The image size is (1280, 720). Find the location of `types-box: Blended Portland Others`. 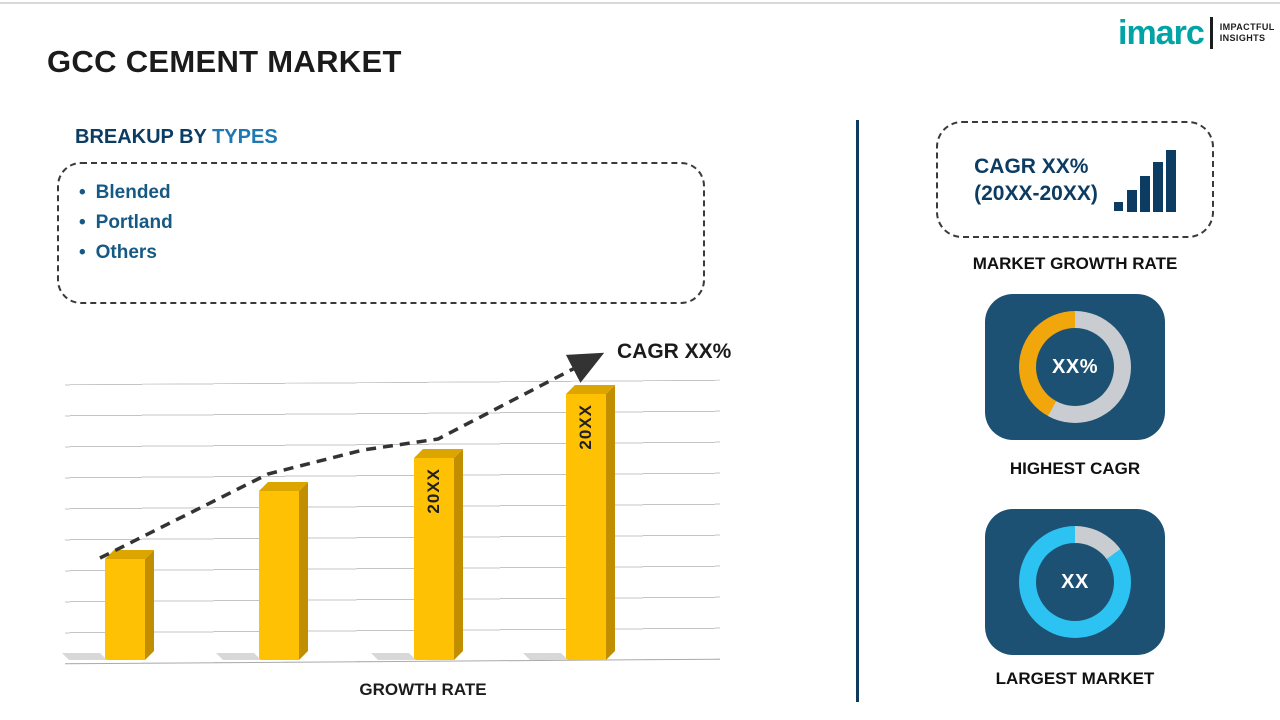

types-box: Blended Portland Others is located at coordinates (381, 233).